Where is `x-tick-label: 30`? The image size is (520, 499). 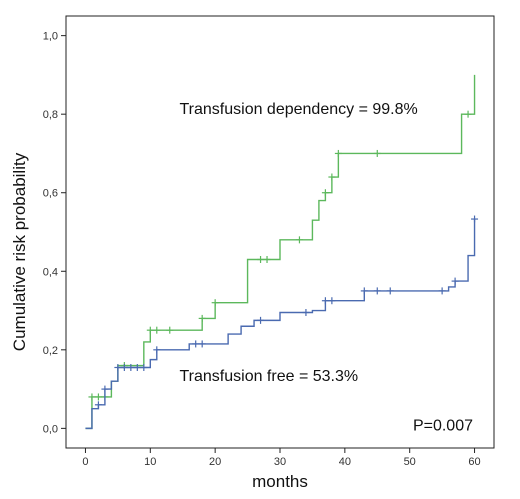
x-tick-label: 30 is located at coordinates (280, 462).